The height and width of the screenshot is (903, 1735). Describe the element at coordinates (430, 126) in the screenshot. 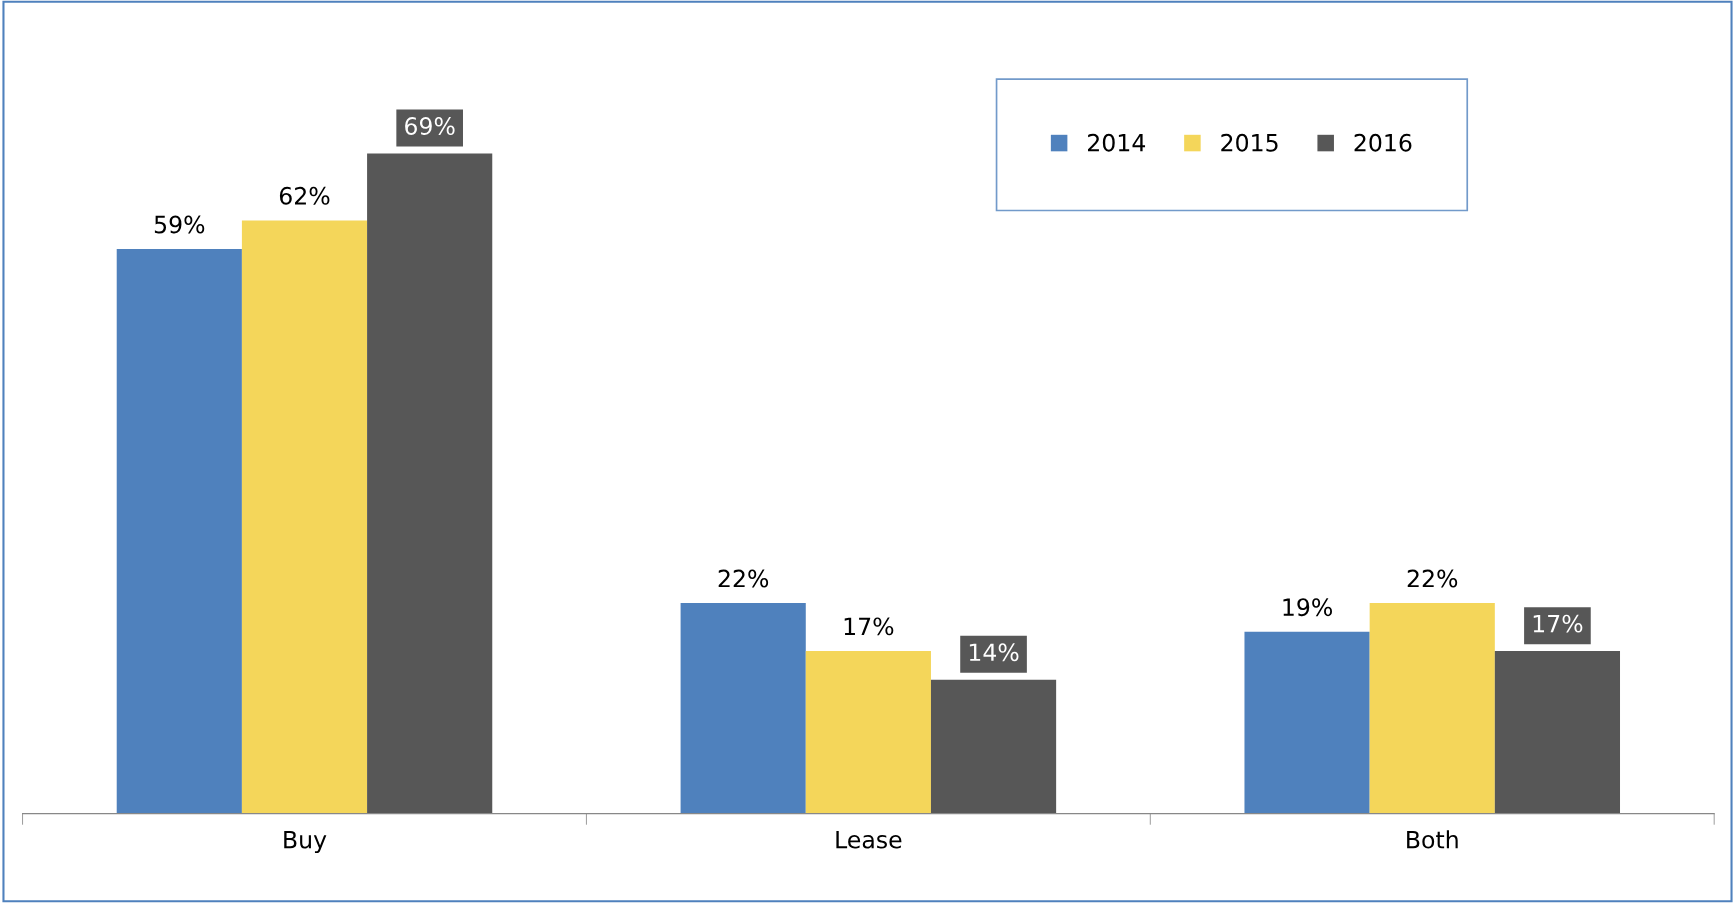

I see `data-label: 69%` at that location.